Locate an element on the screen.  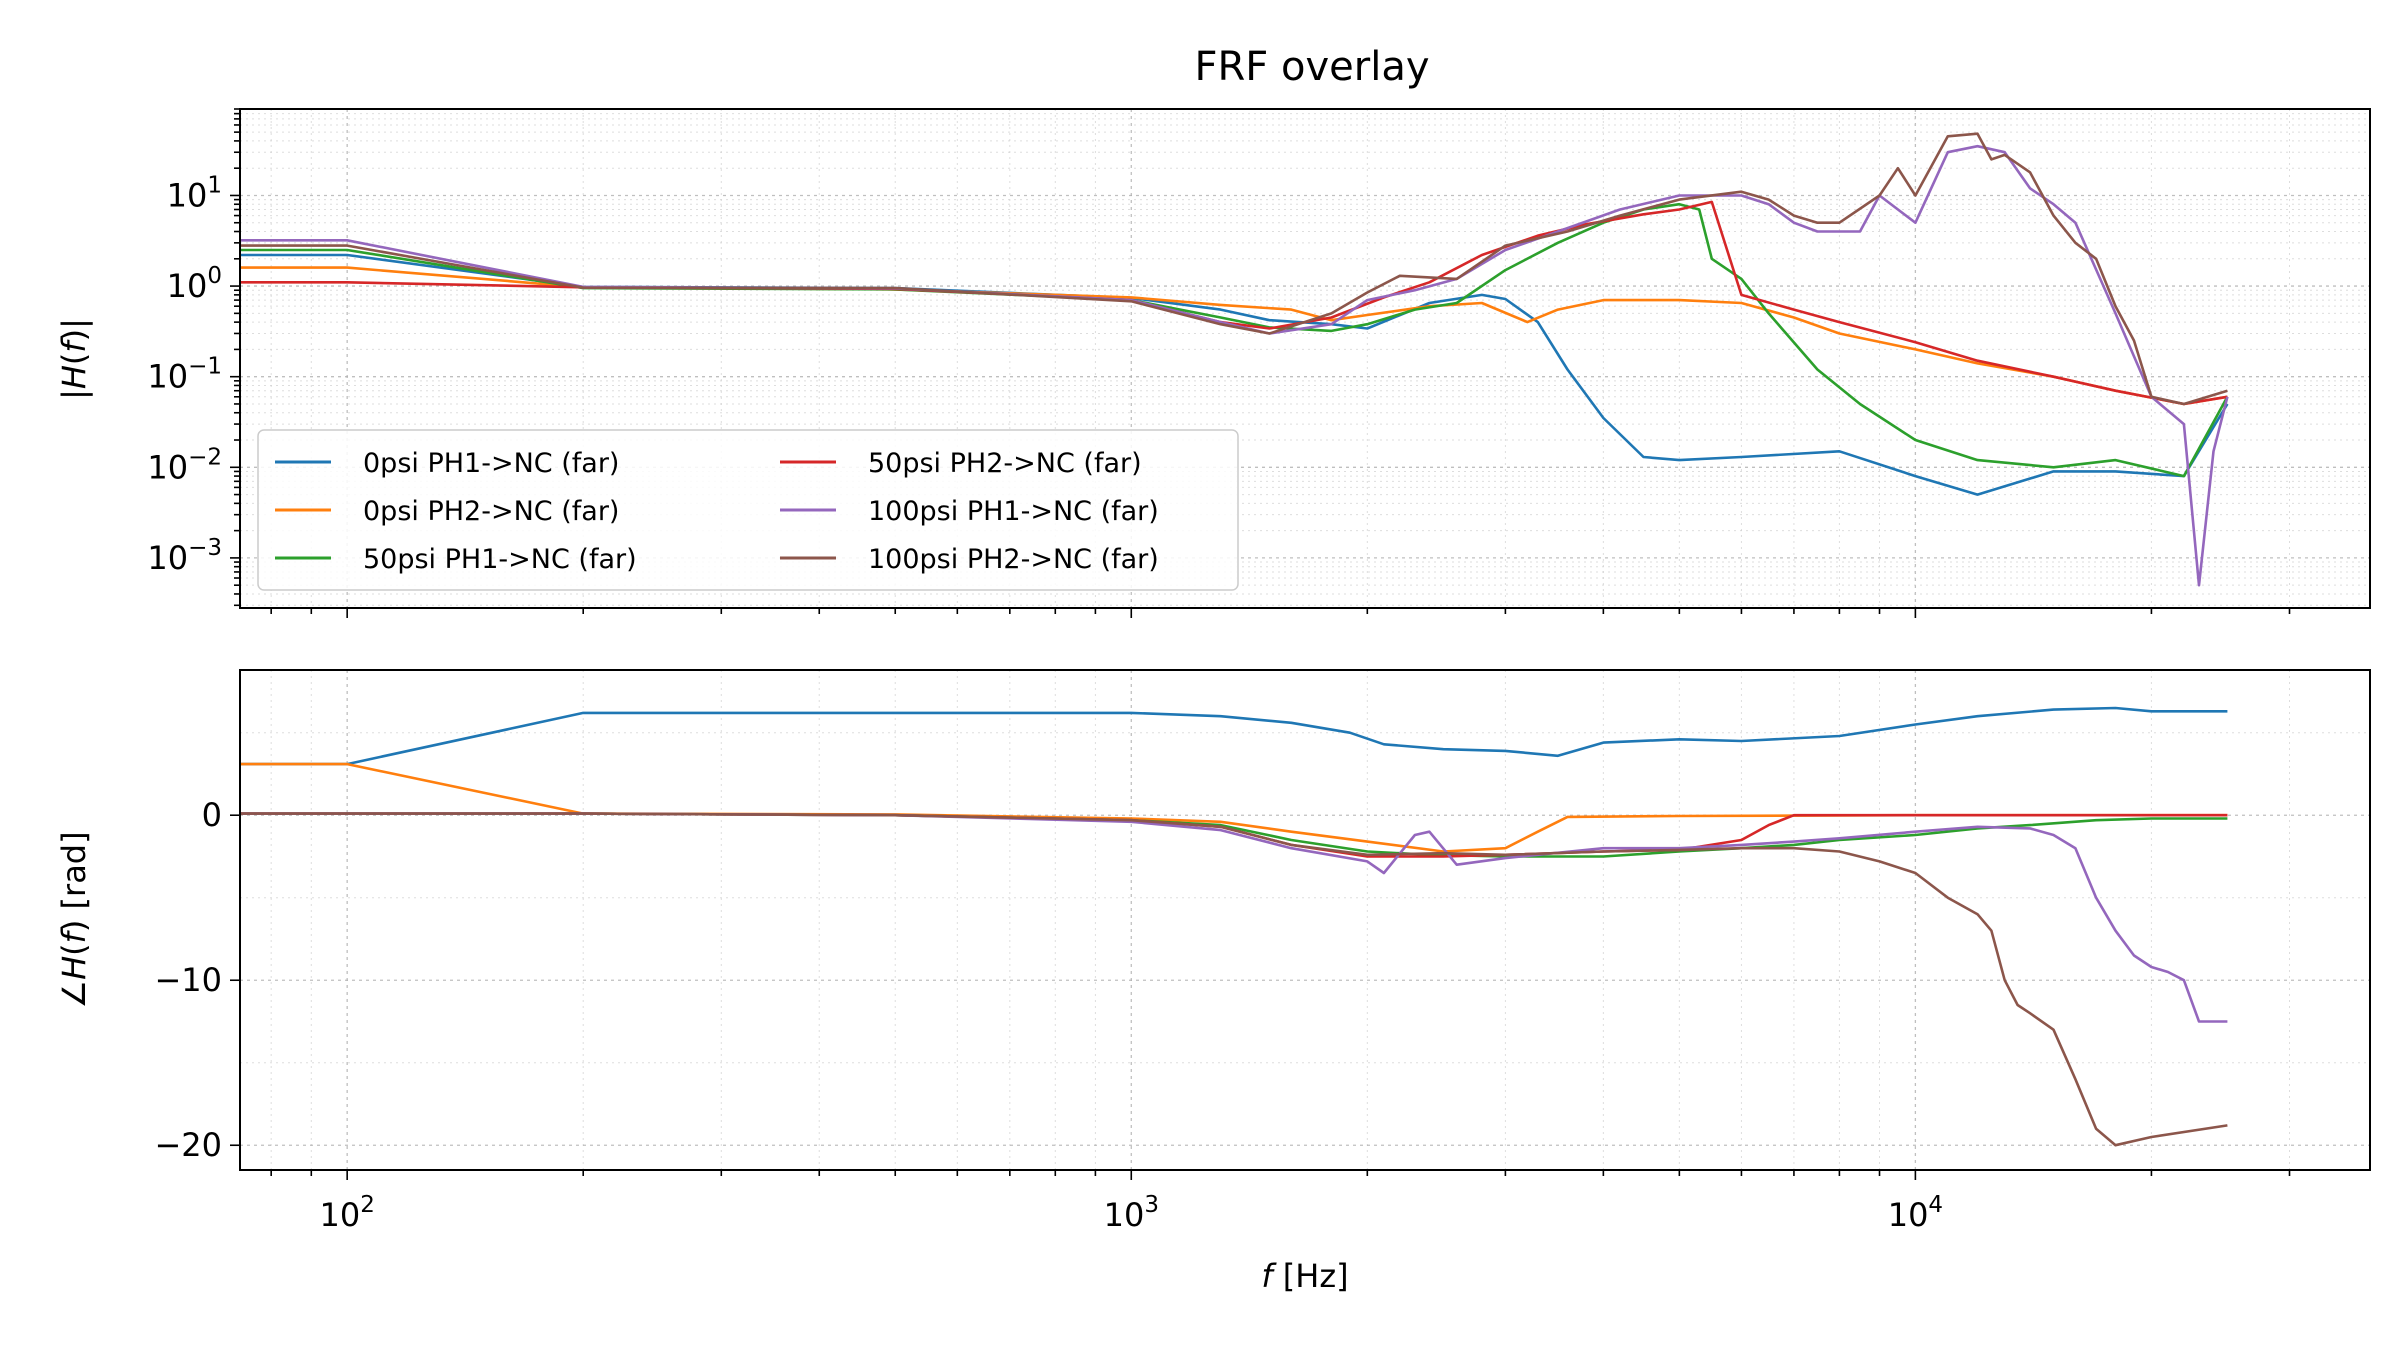
magnitude-y-tick-label: 10⁻¹ is located at coordinates (184, 375).